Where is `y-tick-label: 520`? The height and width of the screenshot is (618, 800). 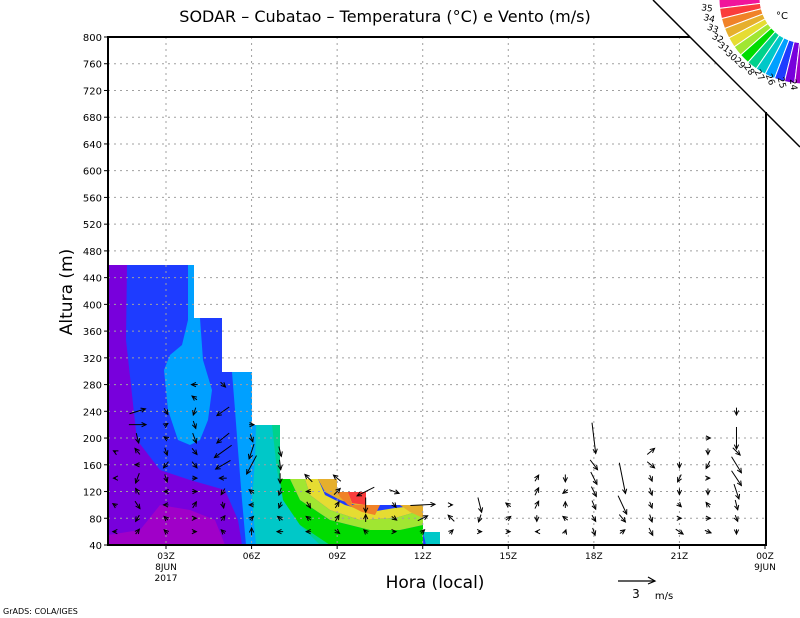
y-tick-label: 520 is located at coordinates (92, 225).